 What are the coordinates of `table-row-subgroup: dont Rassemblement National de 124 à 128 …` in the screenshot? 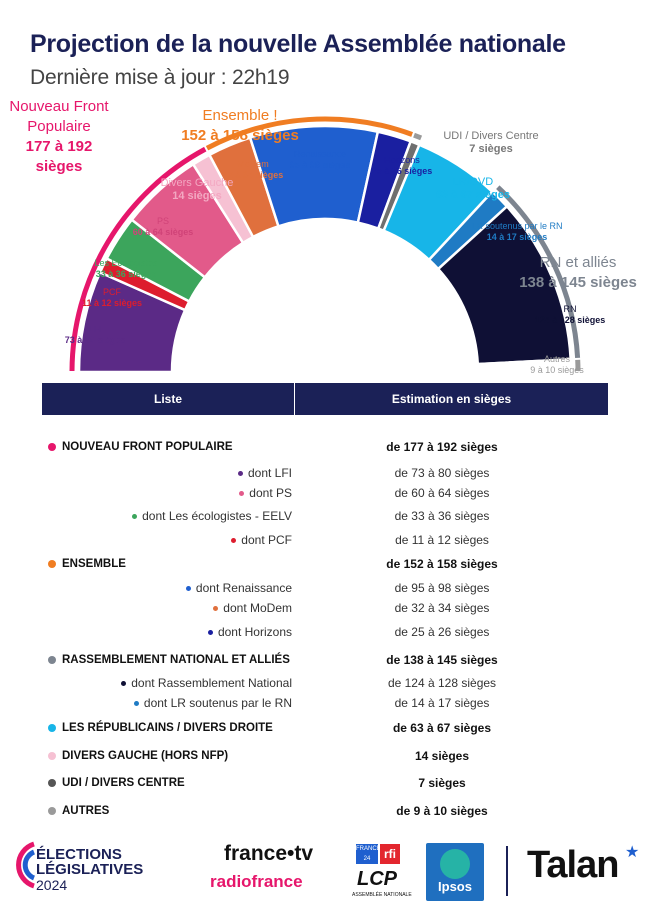 It's located at (325, 683).